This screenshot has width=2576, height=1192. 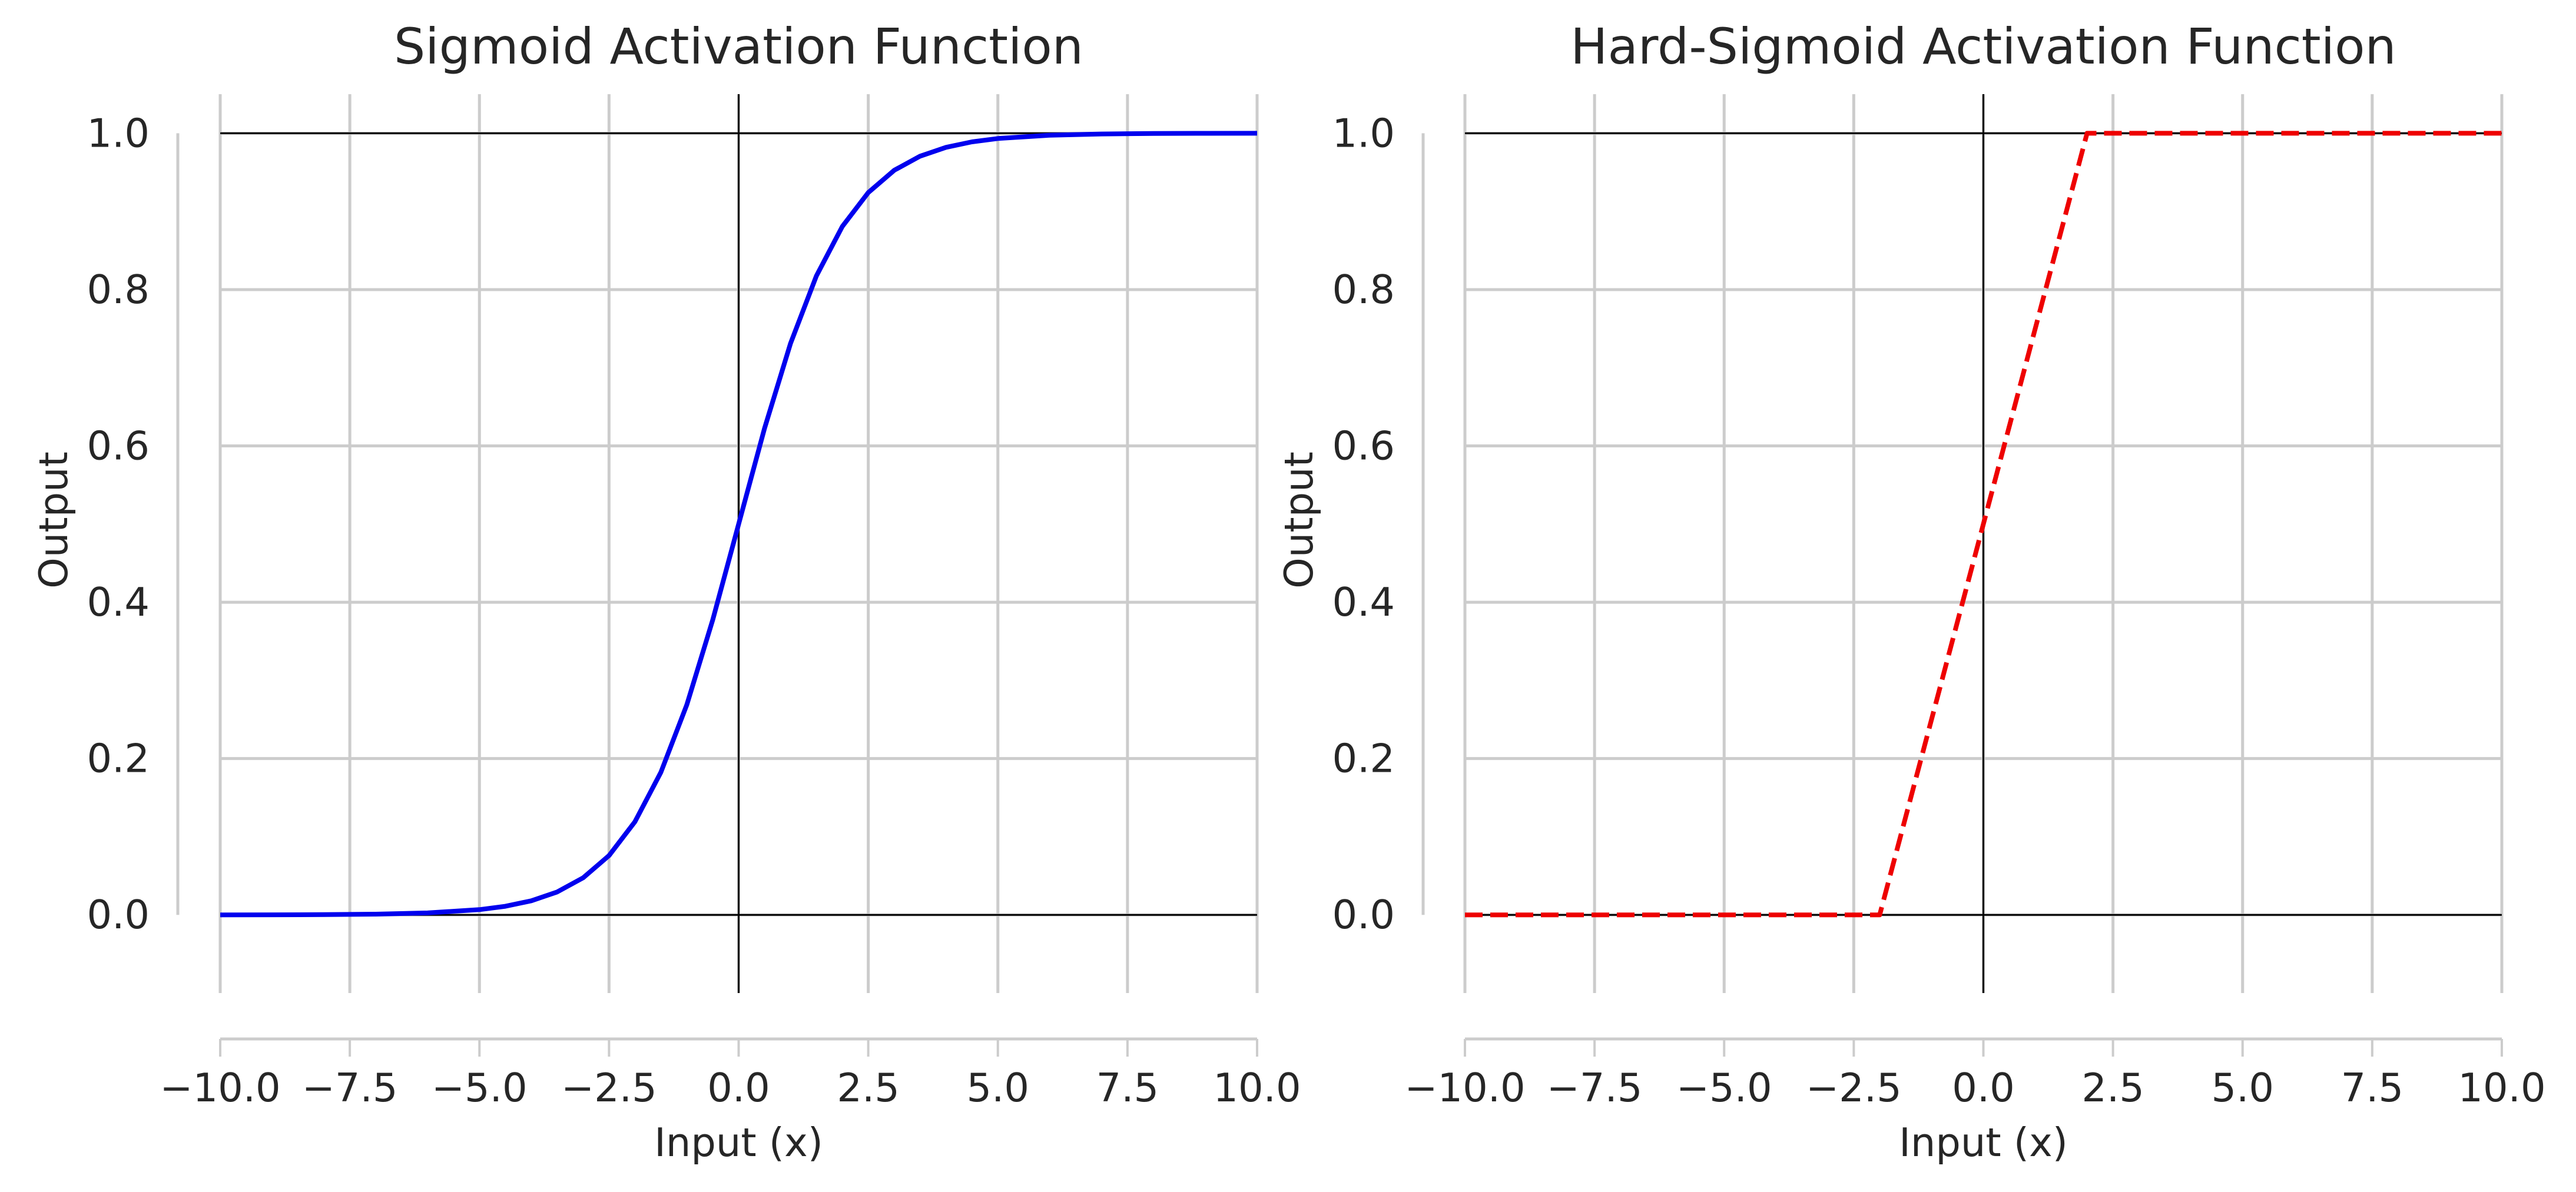 I want to click on hard-sigmoid-y-tick-label: 0.8, so click(x=1363, y=290).